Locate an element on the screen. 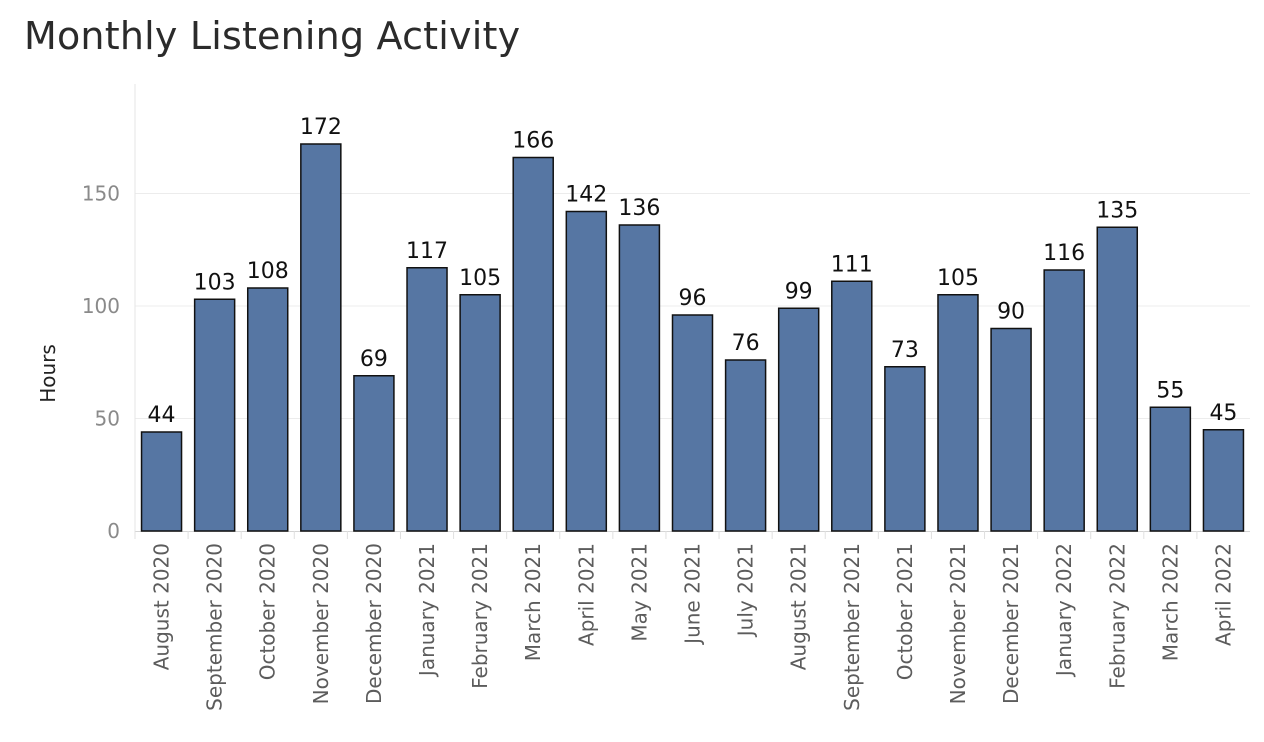 Image resolution: width=1264 pixels, height=742 pixels. x-tick-label: April 2021 is located at coordinates (586, 594).